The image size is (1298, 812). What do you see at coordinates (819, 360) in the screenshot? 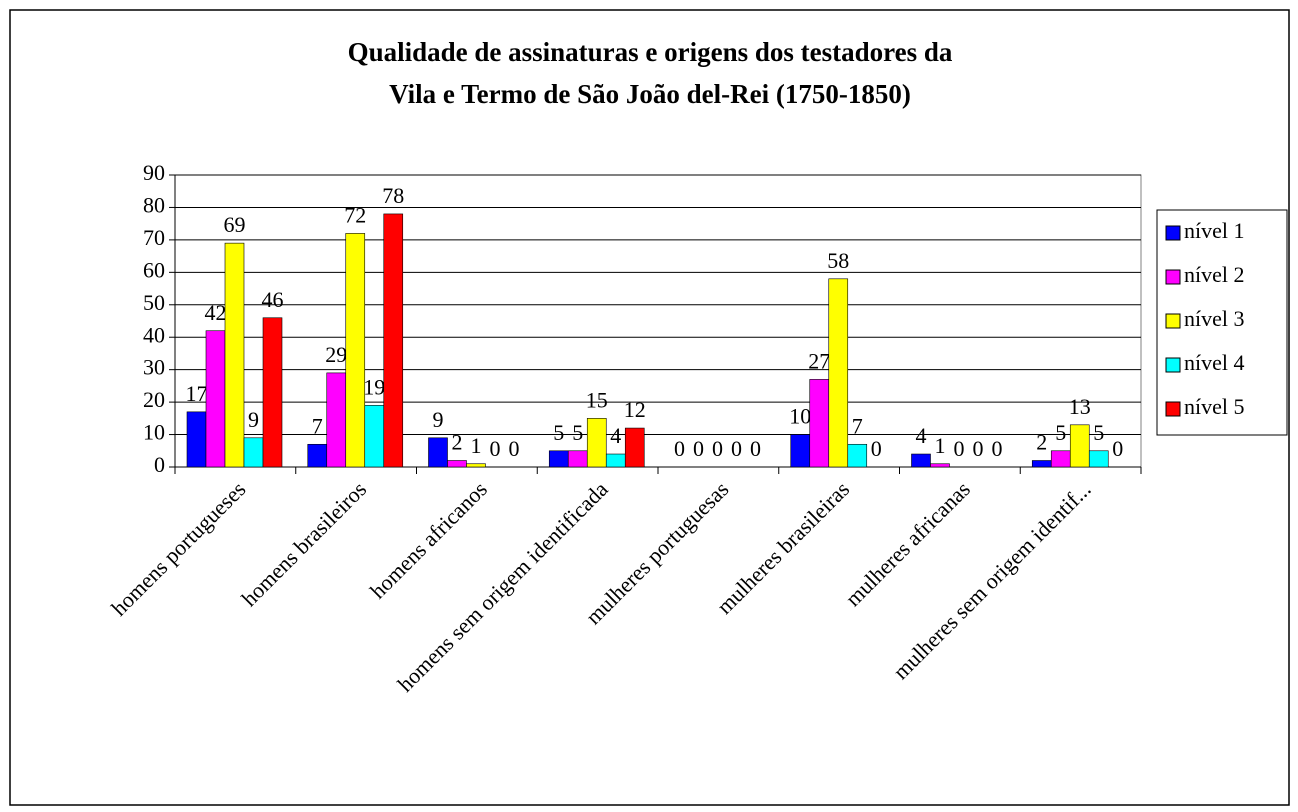
I see `data-label: 27` at bounding box center [819, 360].